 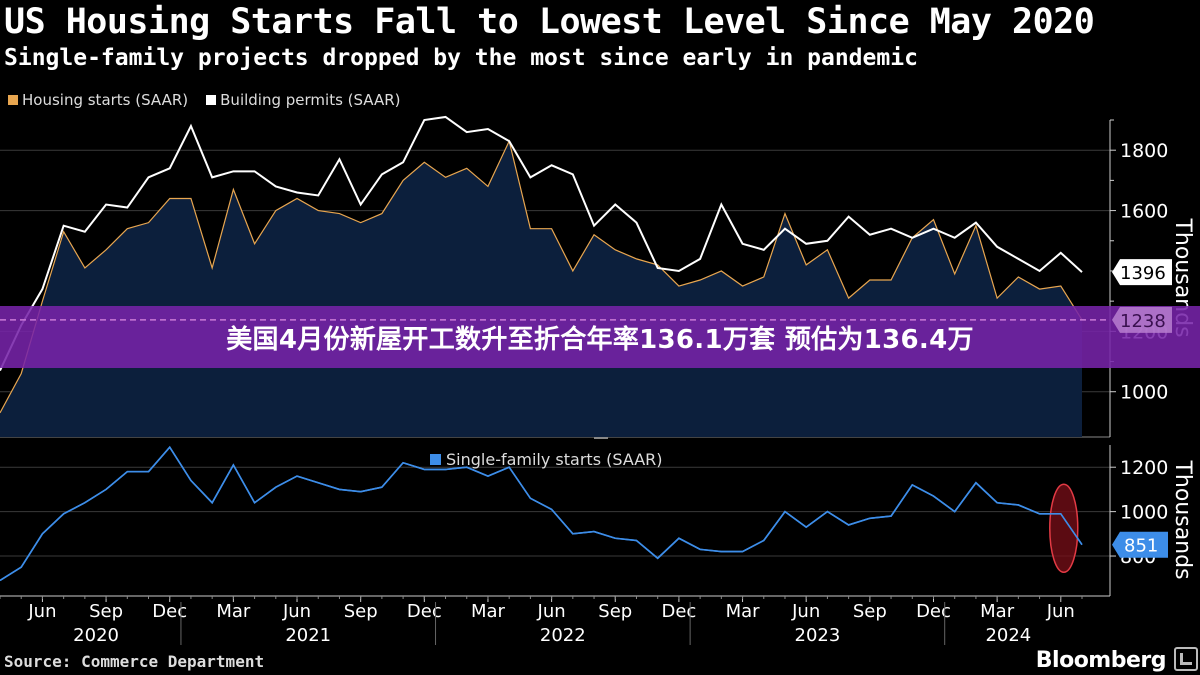 I want to click on year-label-2020: 2020, so click(x=96, y=635).